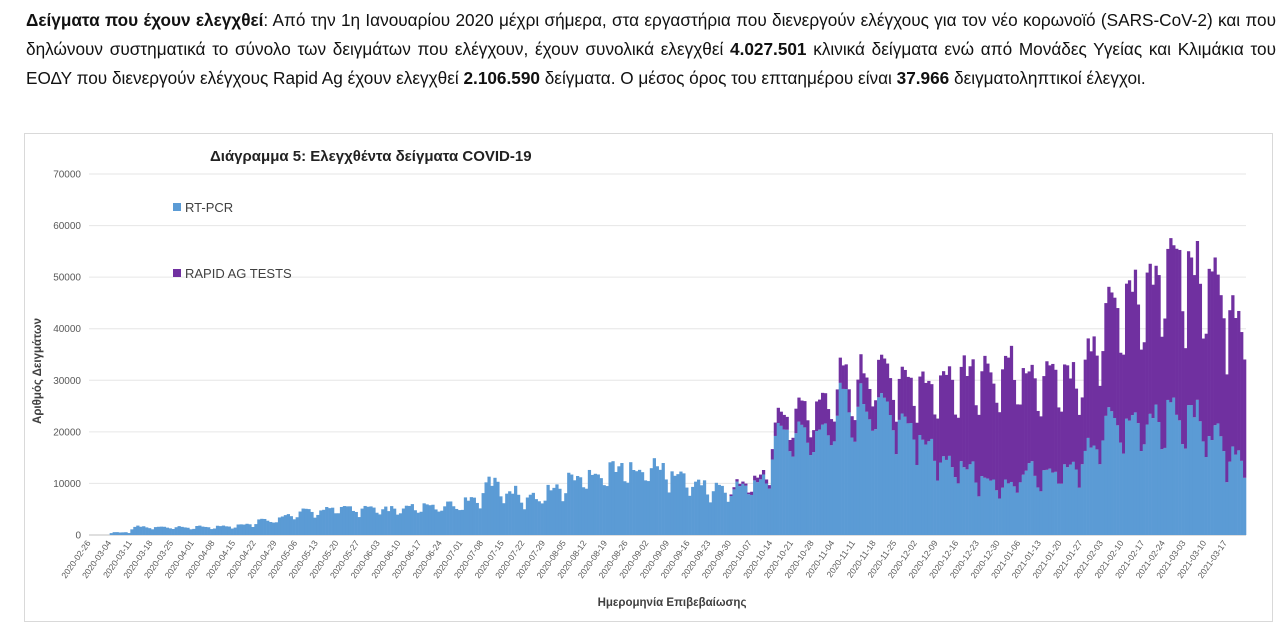 The image size is (1284, 633). What do you see at coordinates (78, 536) in the screenshot?
I see `y-tick-label: 0` at bounding box center [78, 536].